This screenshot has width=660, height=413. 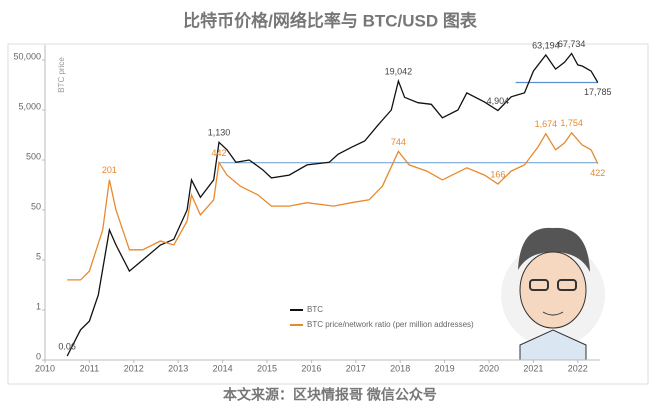 I want to click on x-tick-label: 2021, so click(x=533, y=368).